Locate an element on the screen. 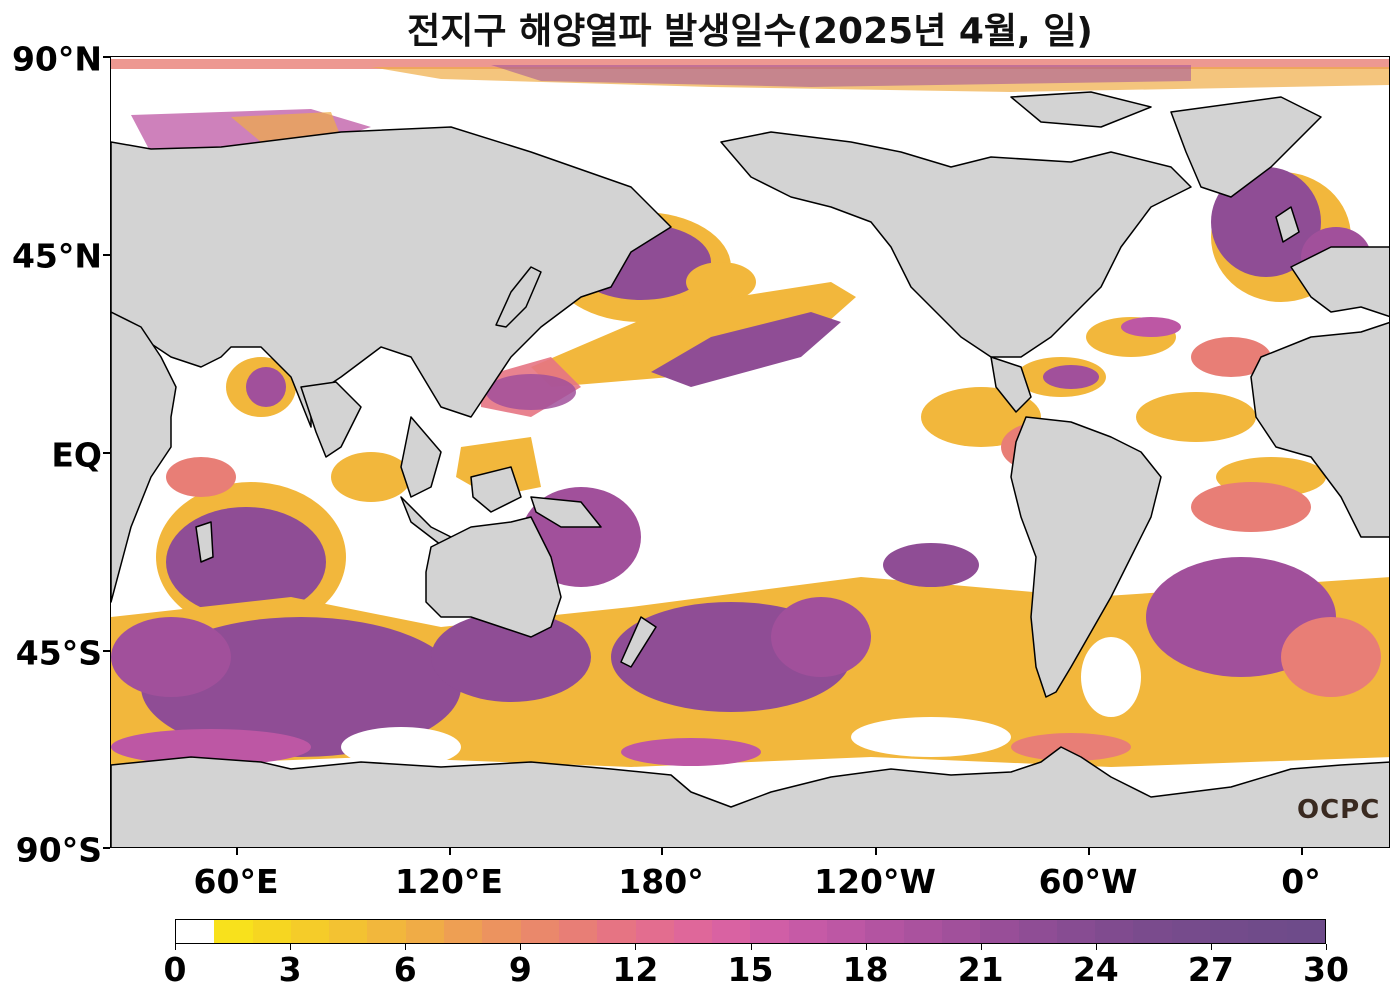 The width and height of the screenshot is (1400, 1003). colorbar-tick-label: 6 is located at coordinates (405, 969).